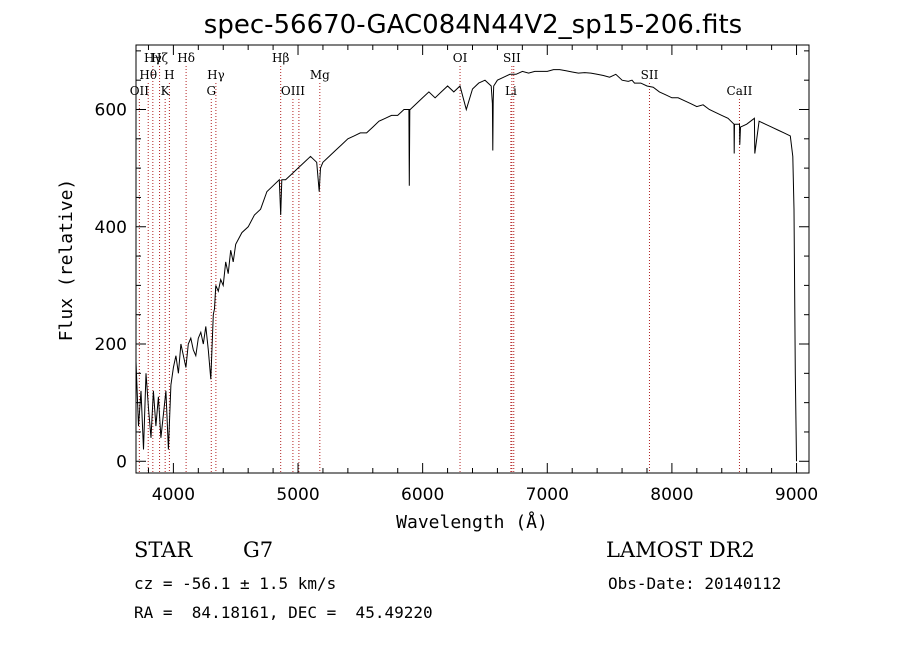 The width and height of the screenshot is (900, 649). Describe the element at coordinates (293, 91) in the screenshot. I see `spectral-line-label: OIII` at that location.